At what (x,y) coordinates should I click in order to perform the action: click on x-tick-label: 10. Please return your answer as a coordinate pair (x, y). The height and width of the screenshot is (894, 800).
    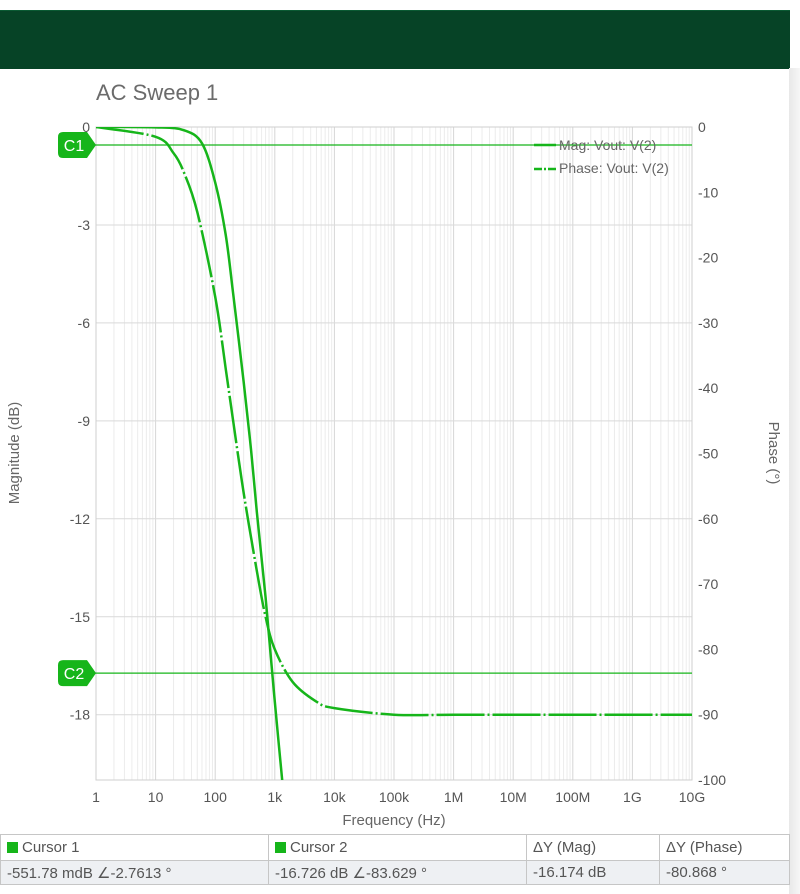
    Looking at the image, I should click on (156, 797).